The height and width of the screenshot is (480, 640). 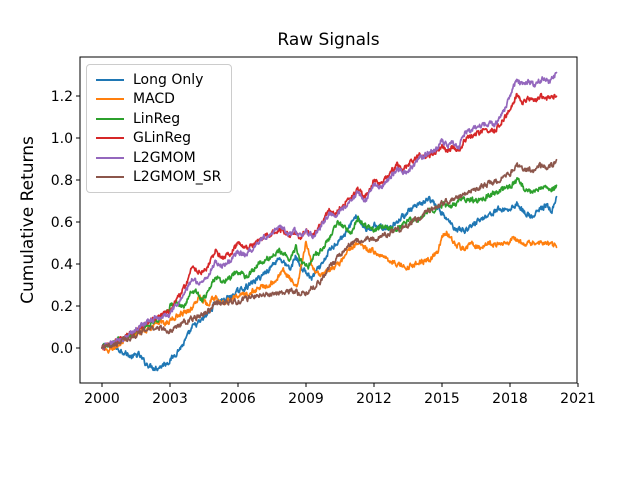 I want to click on legend-item-macd: MACD, so click(x=158, y=100).